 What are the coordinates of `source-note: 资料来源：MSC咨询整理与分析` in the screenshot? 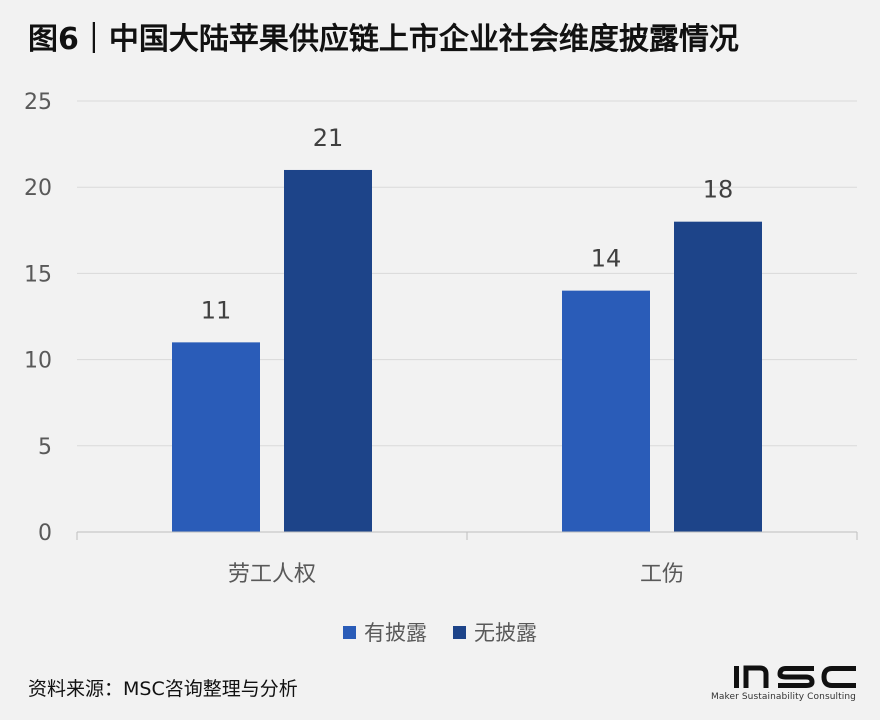 It's located at (163, 689).